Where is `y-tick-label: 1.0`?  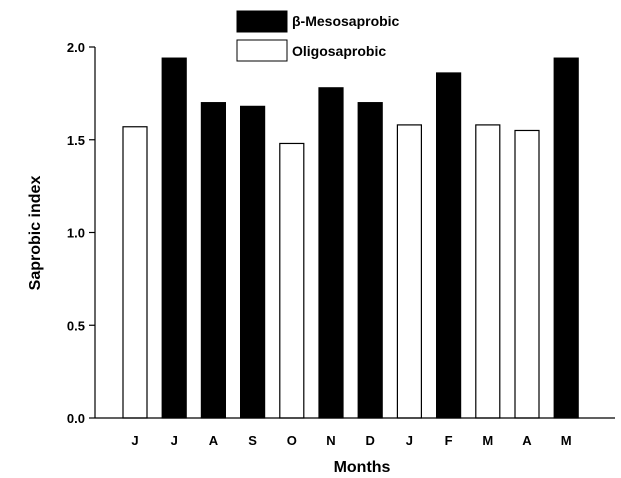 y-tick-label: 1.0 is located at coordinates (76, 233).